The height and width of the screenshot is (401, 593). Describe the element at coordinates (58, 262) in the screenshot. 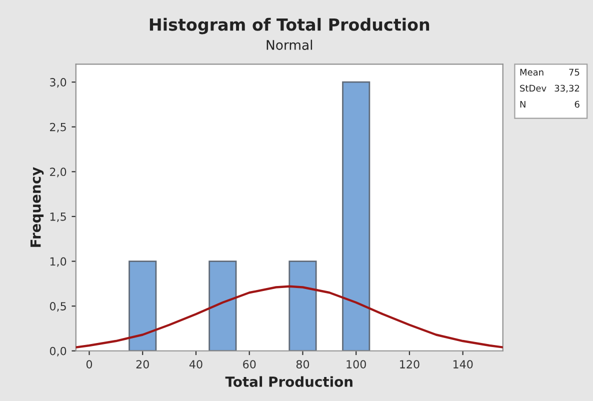

I see `y-tick-label: 1,0` at that location.